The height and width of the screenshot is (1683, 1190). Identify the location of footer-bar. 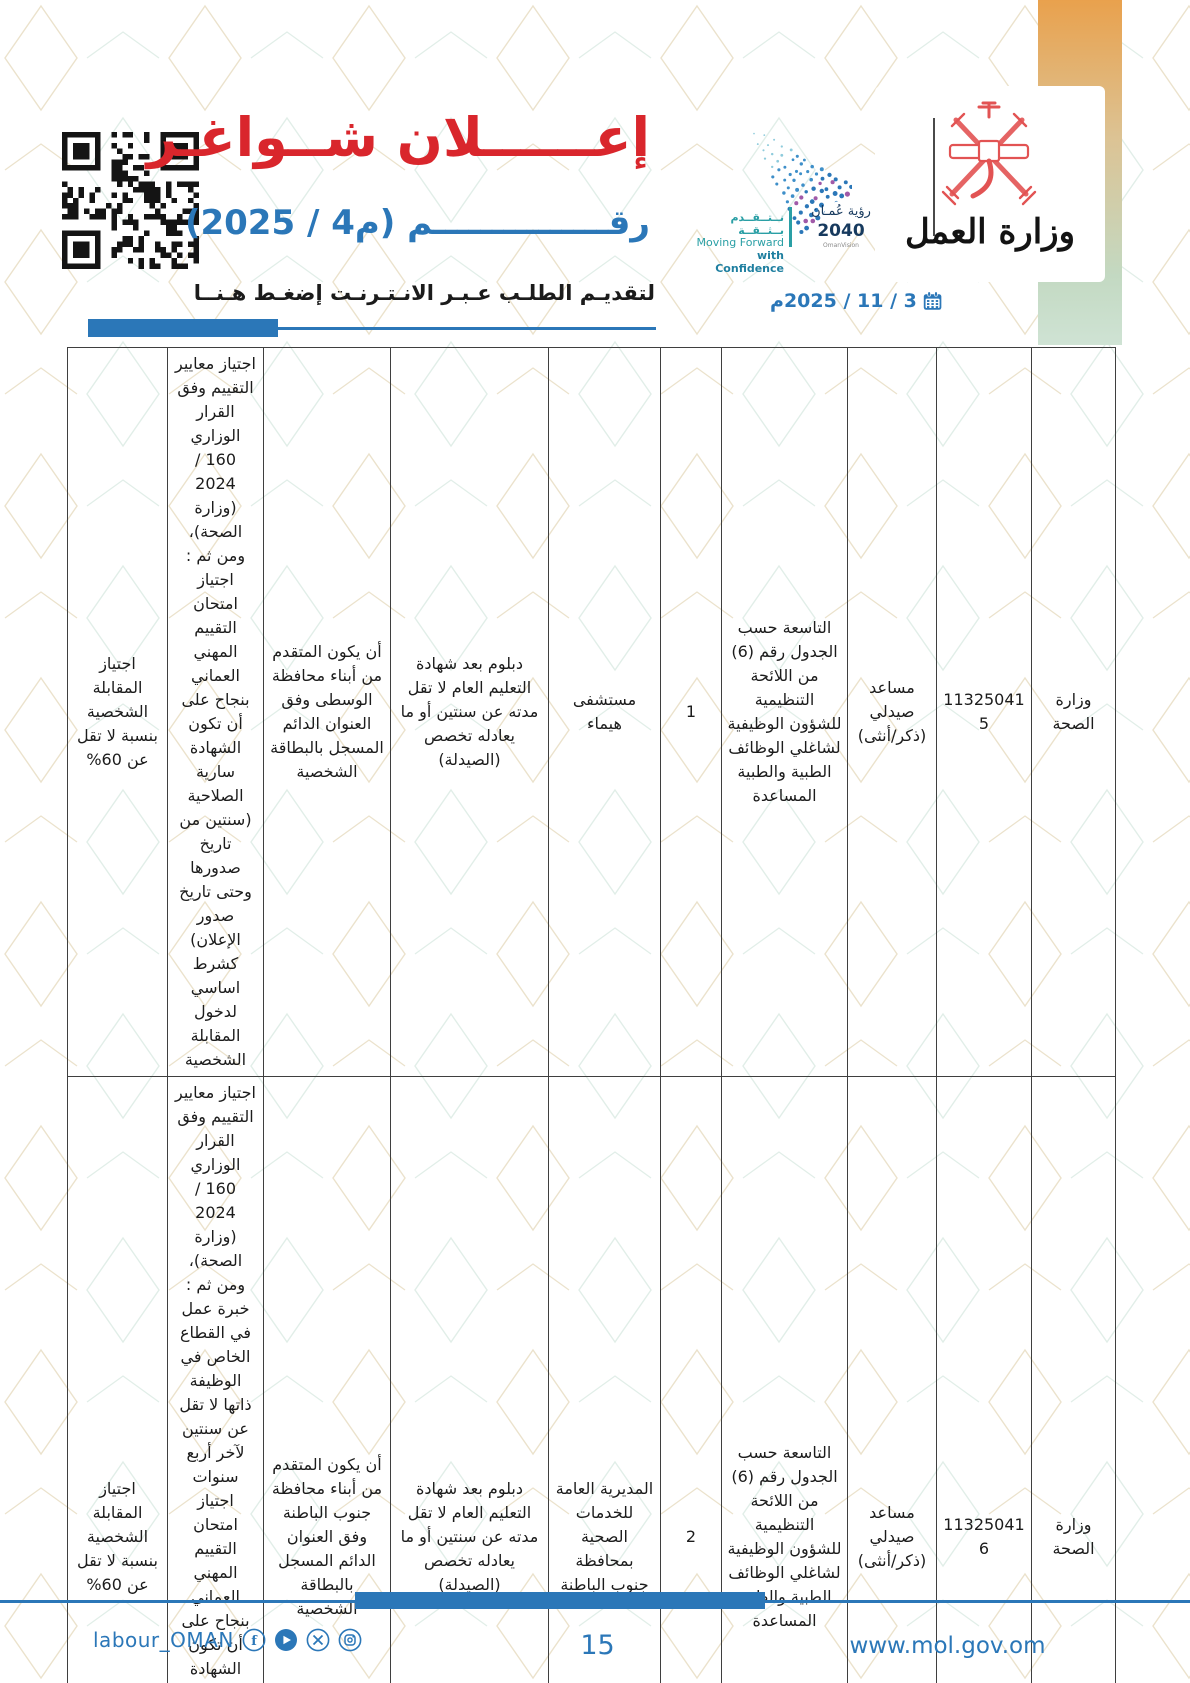
(560, 1600).